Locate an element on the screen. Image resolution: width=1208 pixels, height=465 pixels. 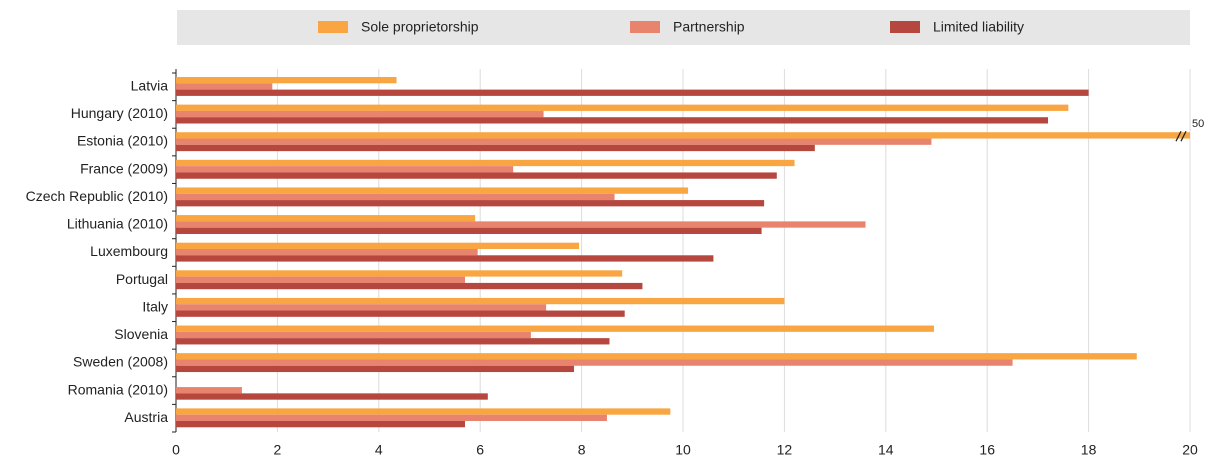
y-tick-label: Austria is located at coordinates (146, 417).